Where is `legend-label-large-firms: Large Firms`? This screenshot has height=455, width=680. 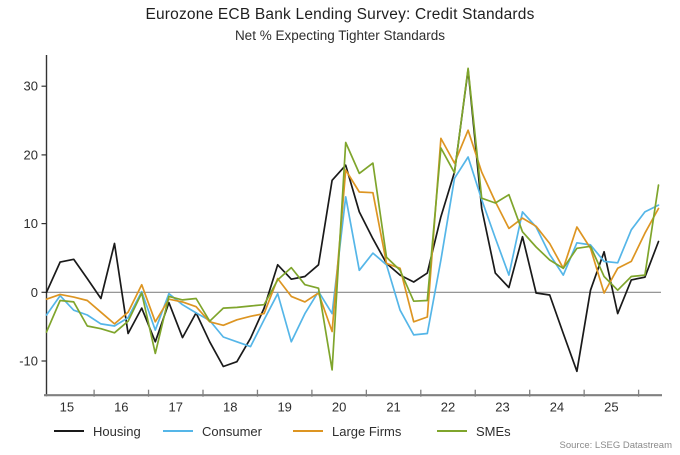 legend-label-large-firms: Large Firms is located at coordinates (367, 431).